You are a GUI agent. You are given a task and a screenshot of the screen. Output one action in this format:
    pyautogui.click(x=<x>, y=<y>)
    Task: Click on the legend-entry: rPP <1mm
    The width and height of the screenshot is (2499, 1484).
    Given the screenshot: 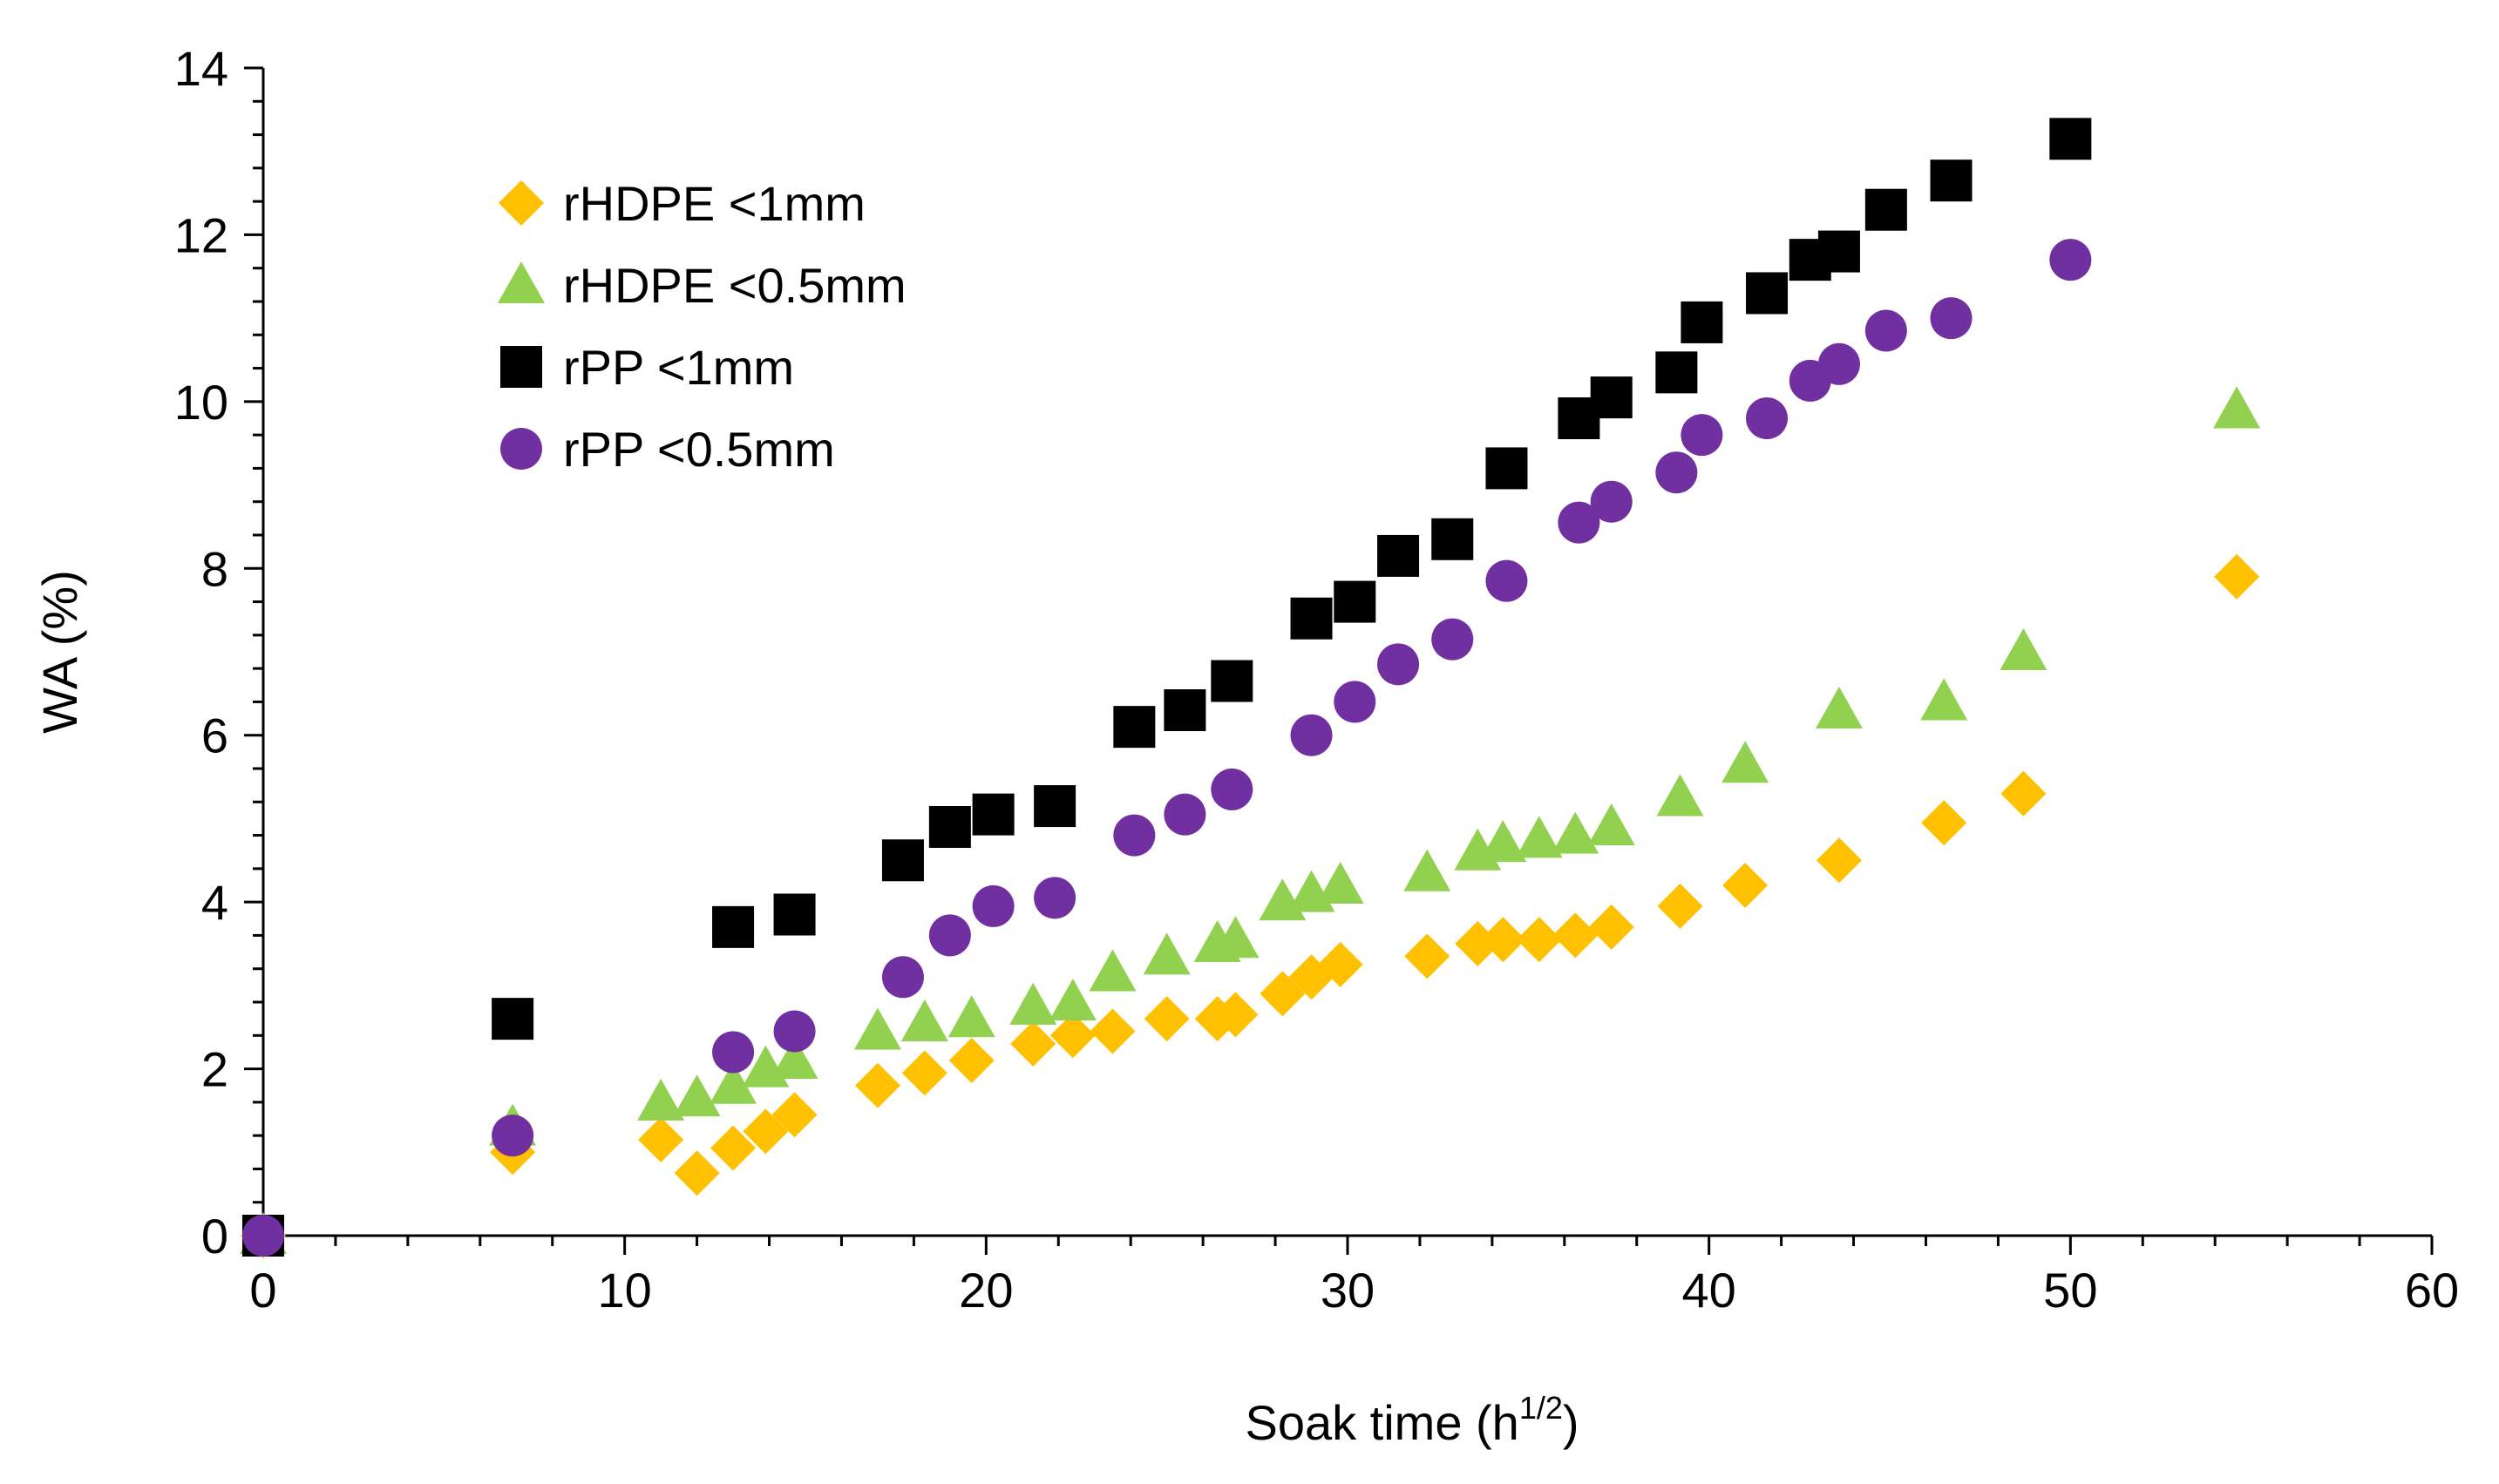 What is the action you would take?
    pyautogui.click(x=647, y=367)
    